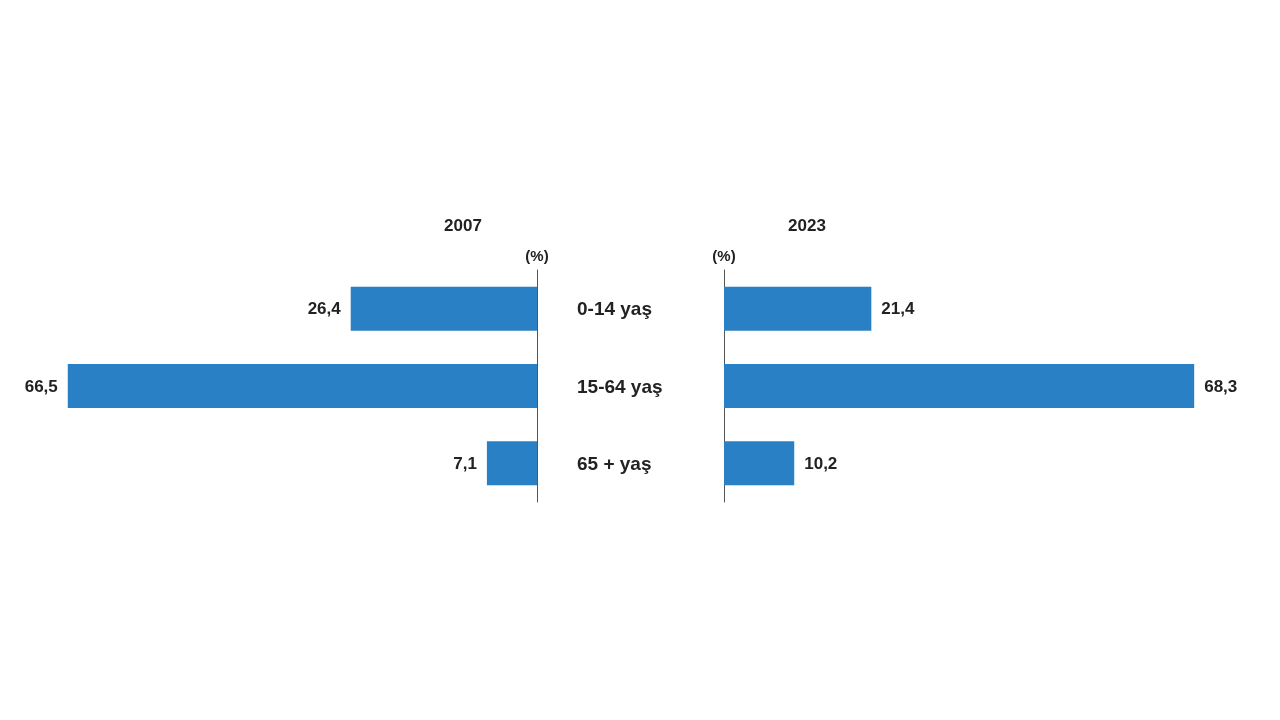 The width and height of the screenshot is (1280, 720). Describe the element at coordinates (620, 386) in the screenshot. I see `y-tick-label: 15-64 yaş` at that location.